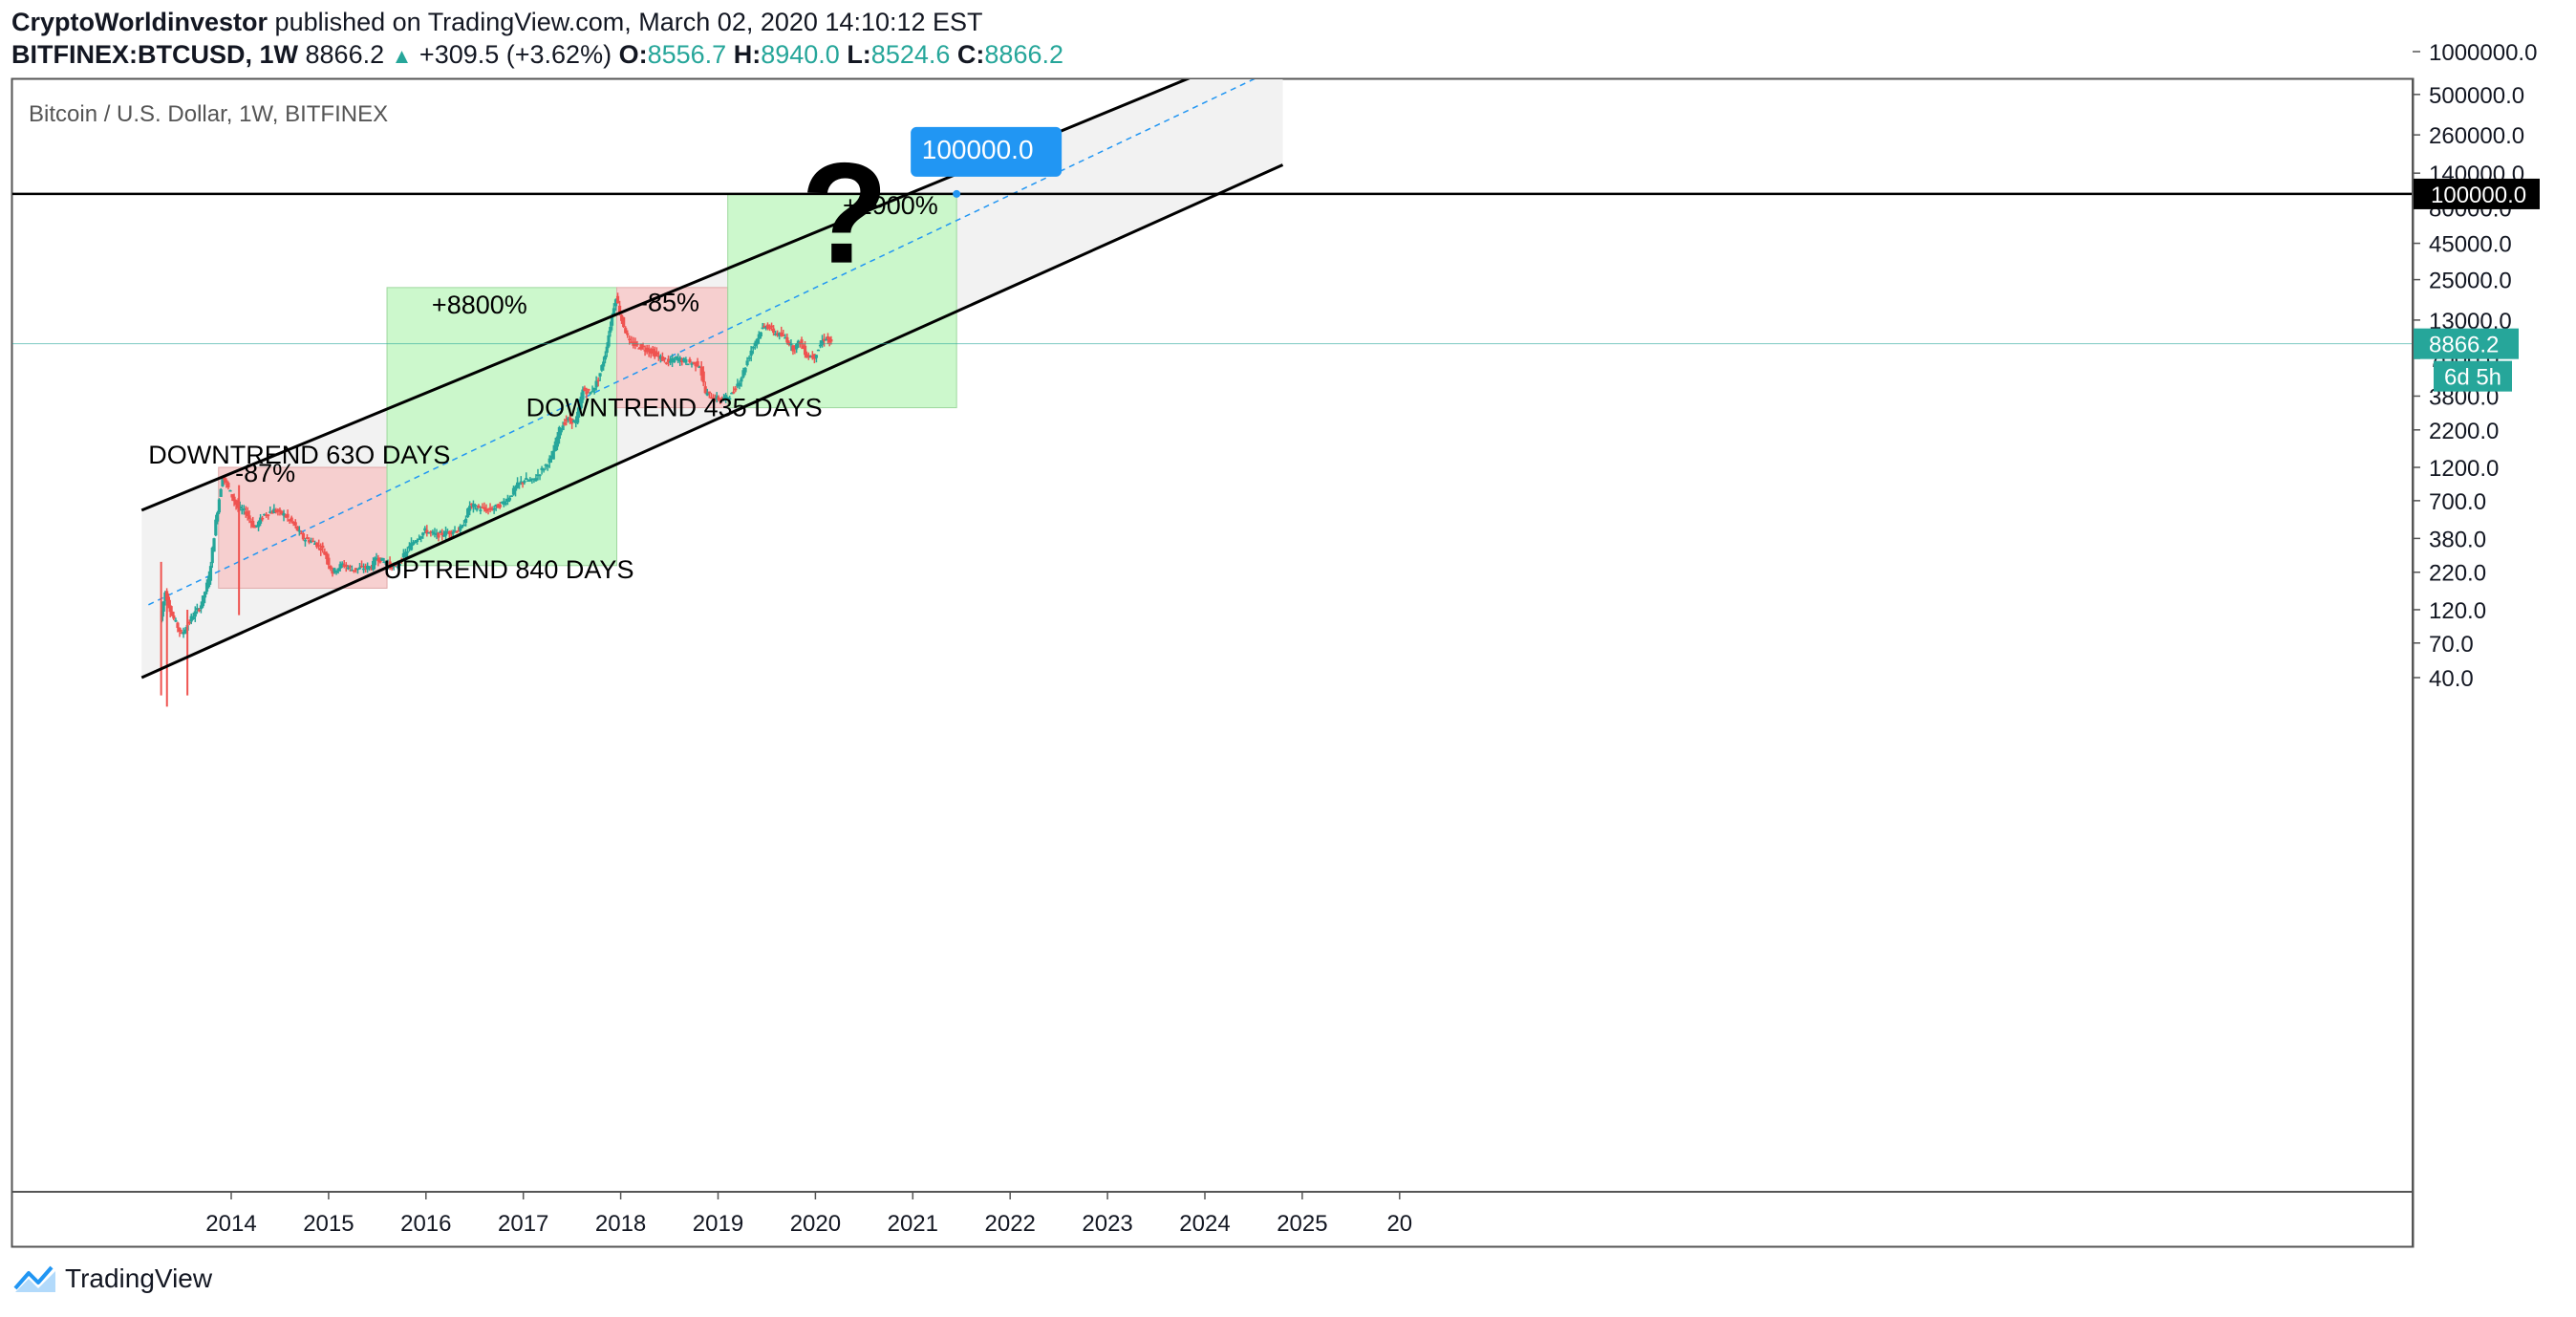 This screenshot has width=2576, height=1317. Describe the element at coordinates (139, 22) in the screenshot. I see `author-name: CryptoWorldinvestor` at that location.